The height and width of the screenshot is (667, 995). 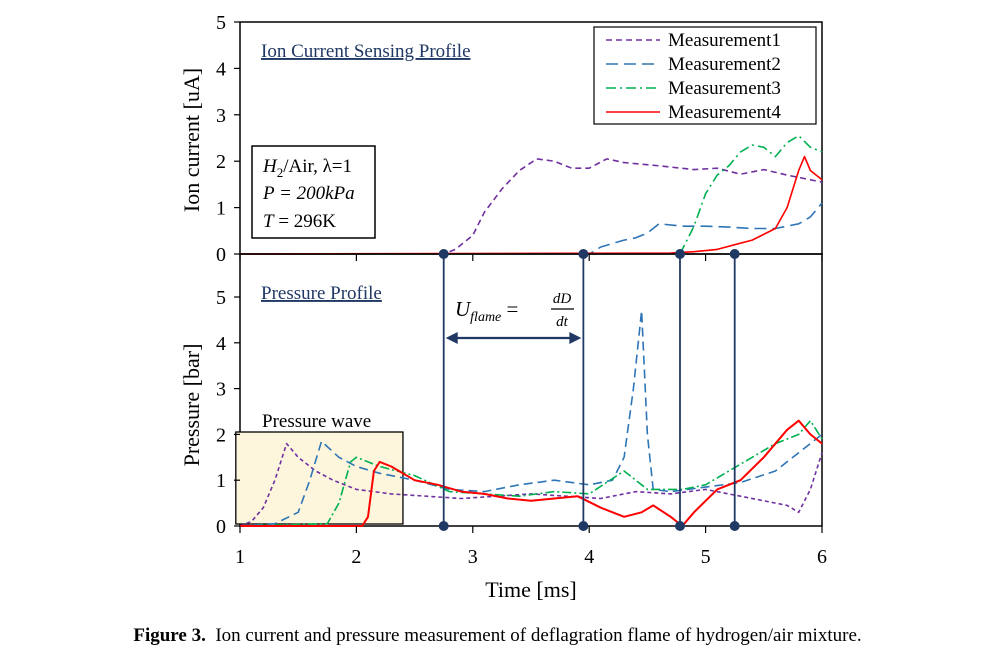 What do you see at coordinates (822, 557) in the screenshot?
I see `x-tick-label: 6` at bounding box center [822, 557].